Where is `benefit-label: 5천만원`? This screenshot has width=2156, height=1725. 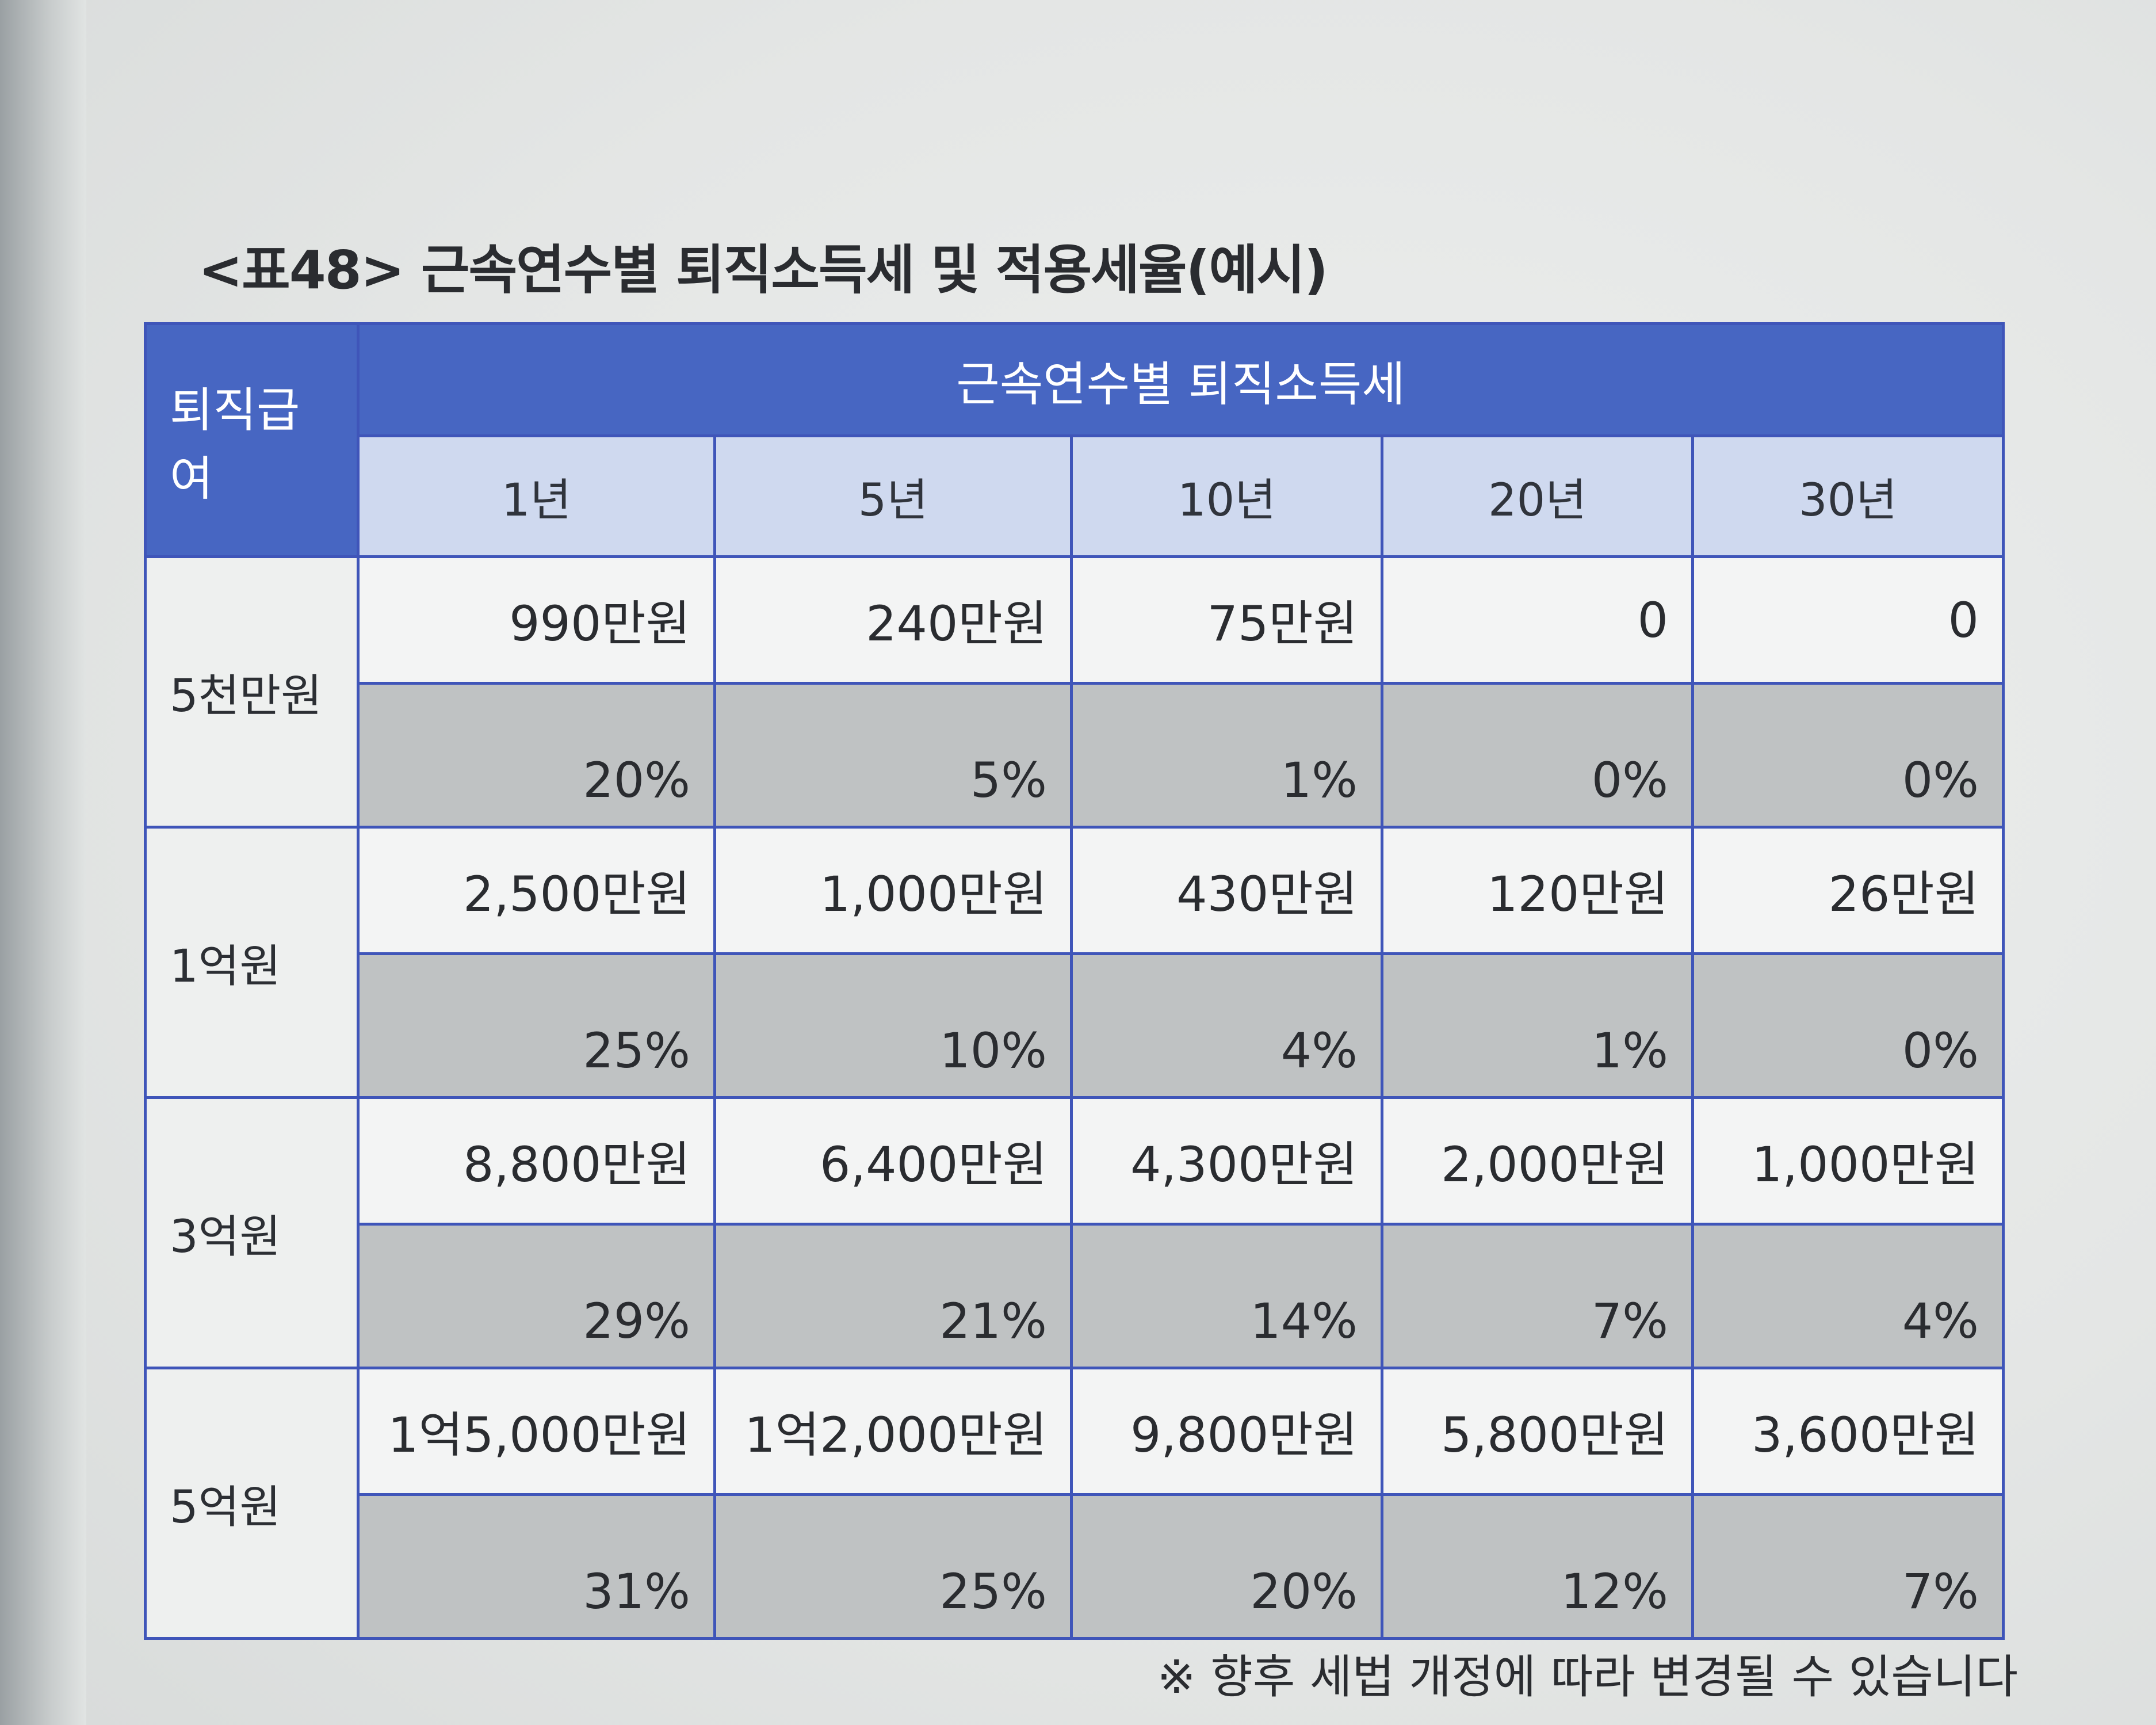 benefit-label: 5천만원 is located at coordinates (252, 692).